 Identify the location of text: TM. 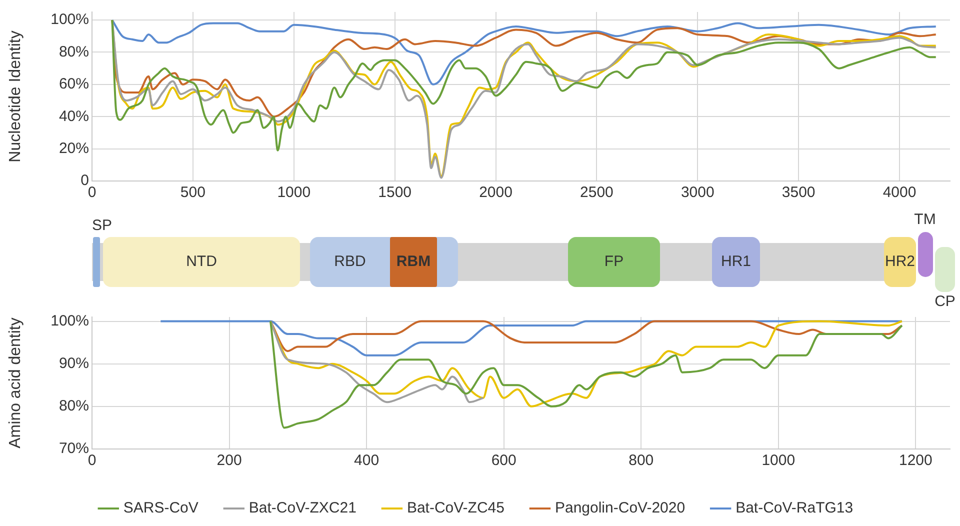
(925, 220).